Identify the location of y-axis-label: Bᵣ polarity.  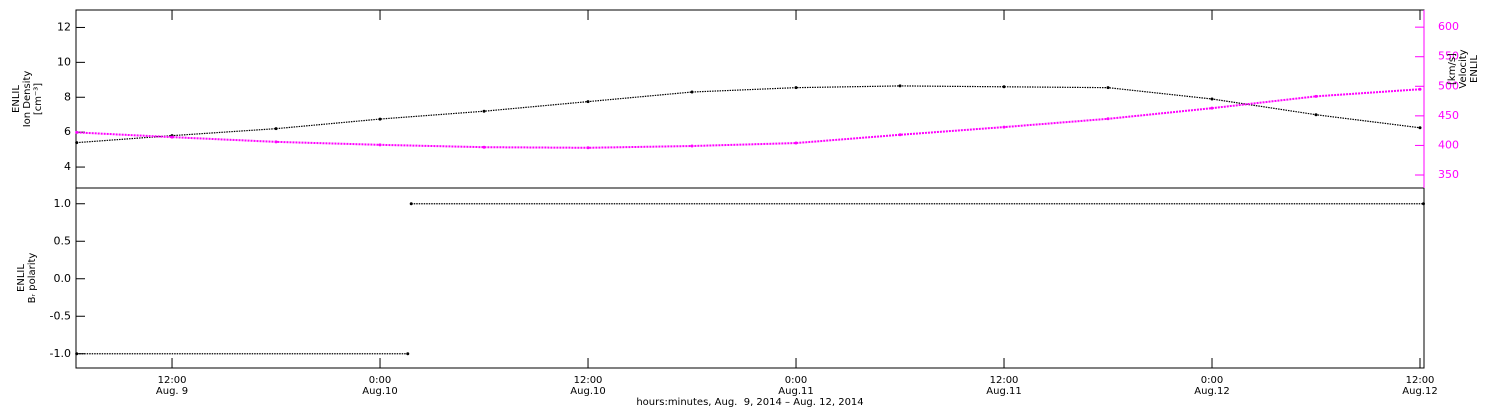
(32, 278).